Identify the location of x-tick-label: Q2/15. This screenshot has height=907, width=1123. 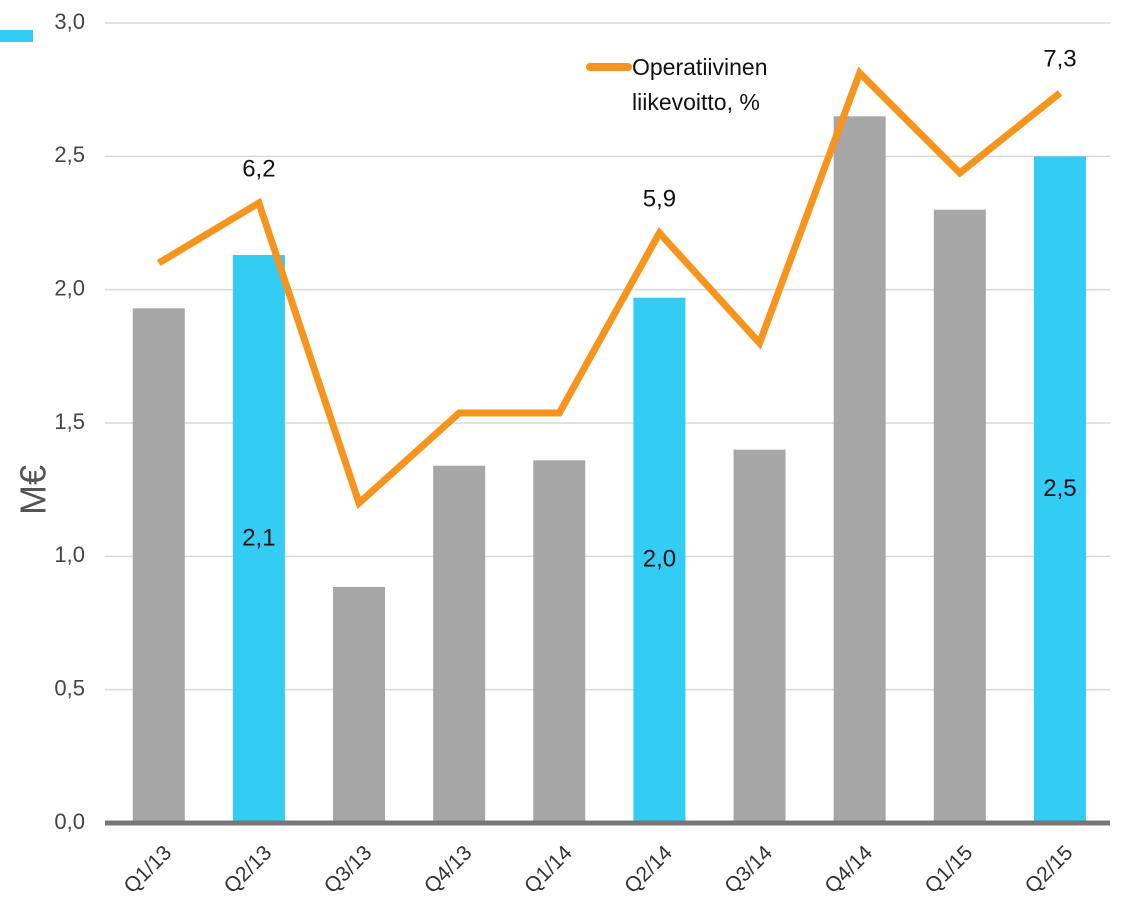
(1049, 869).